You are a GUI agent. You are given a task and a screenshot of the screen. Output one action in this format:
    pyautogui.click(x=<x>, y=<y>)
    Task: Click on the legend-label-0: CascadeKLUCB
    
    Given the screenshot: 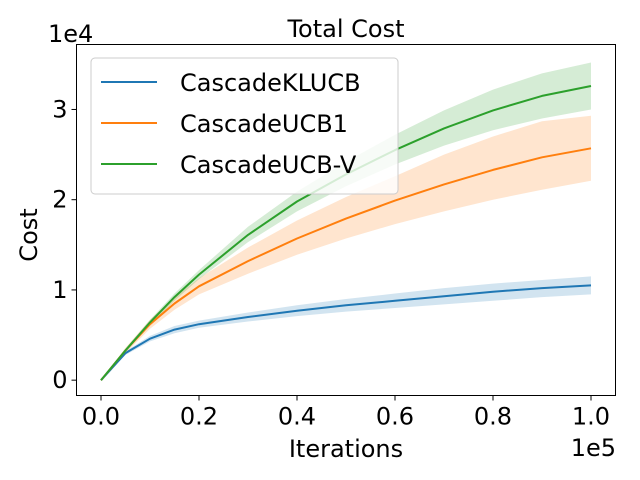 What is the action you would take?
    pyautogui.click(x=270, y=83)
    